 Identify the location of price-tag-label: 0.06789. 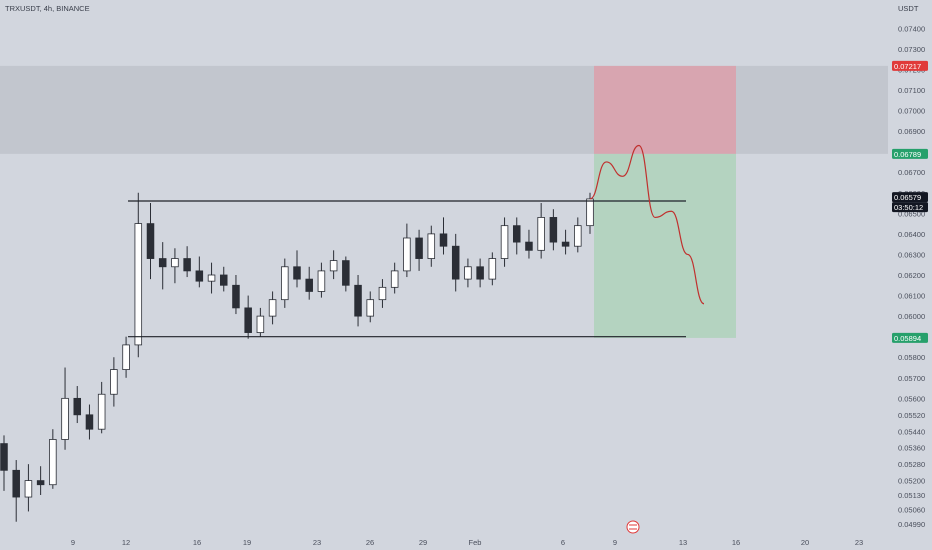
(907, 154).